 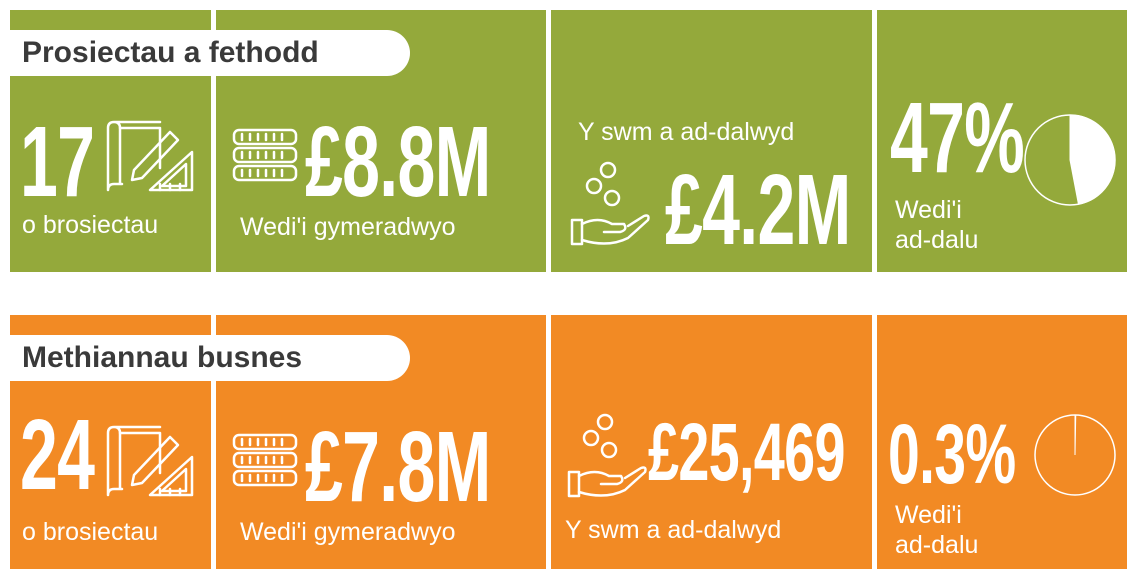 I want to click on section-title: Prosiectau a fethodd, so click(x=210, y=53).